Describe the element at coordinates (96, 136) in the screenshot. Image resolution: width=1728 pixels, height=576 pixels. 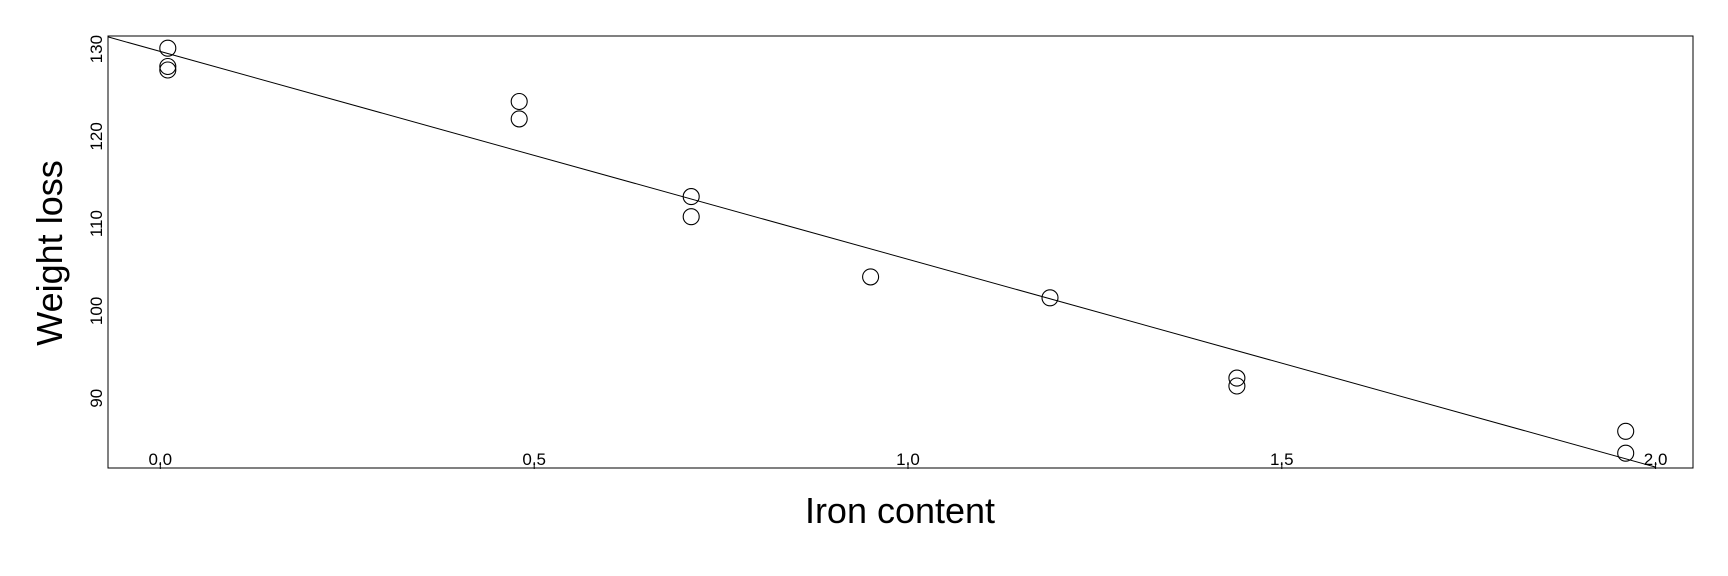
I see `y-tick-label: 120` at that location.